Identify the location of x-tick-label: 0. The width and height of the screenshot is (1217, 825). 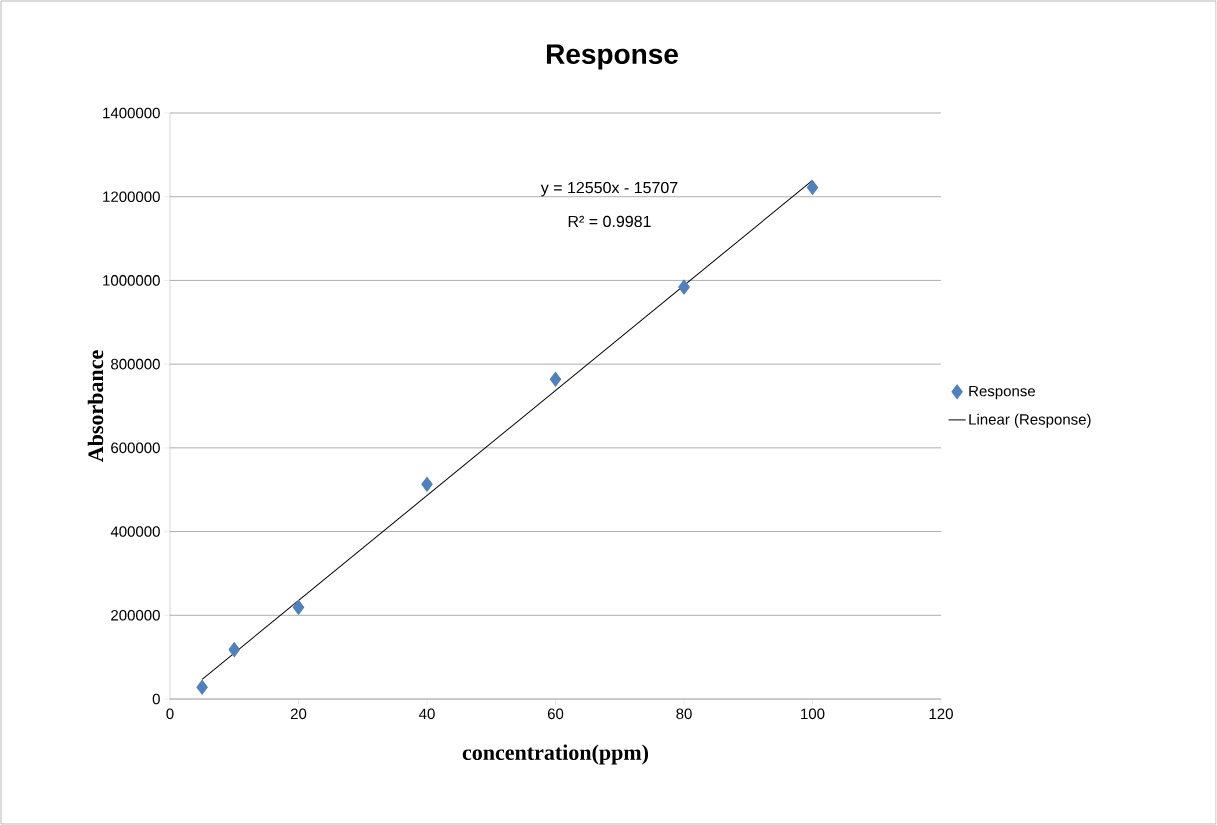
(170, 714).